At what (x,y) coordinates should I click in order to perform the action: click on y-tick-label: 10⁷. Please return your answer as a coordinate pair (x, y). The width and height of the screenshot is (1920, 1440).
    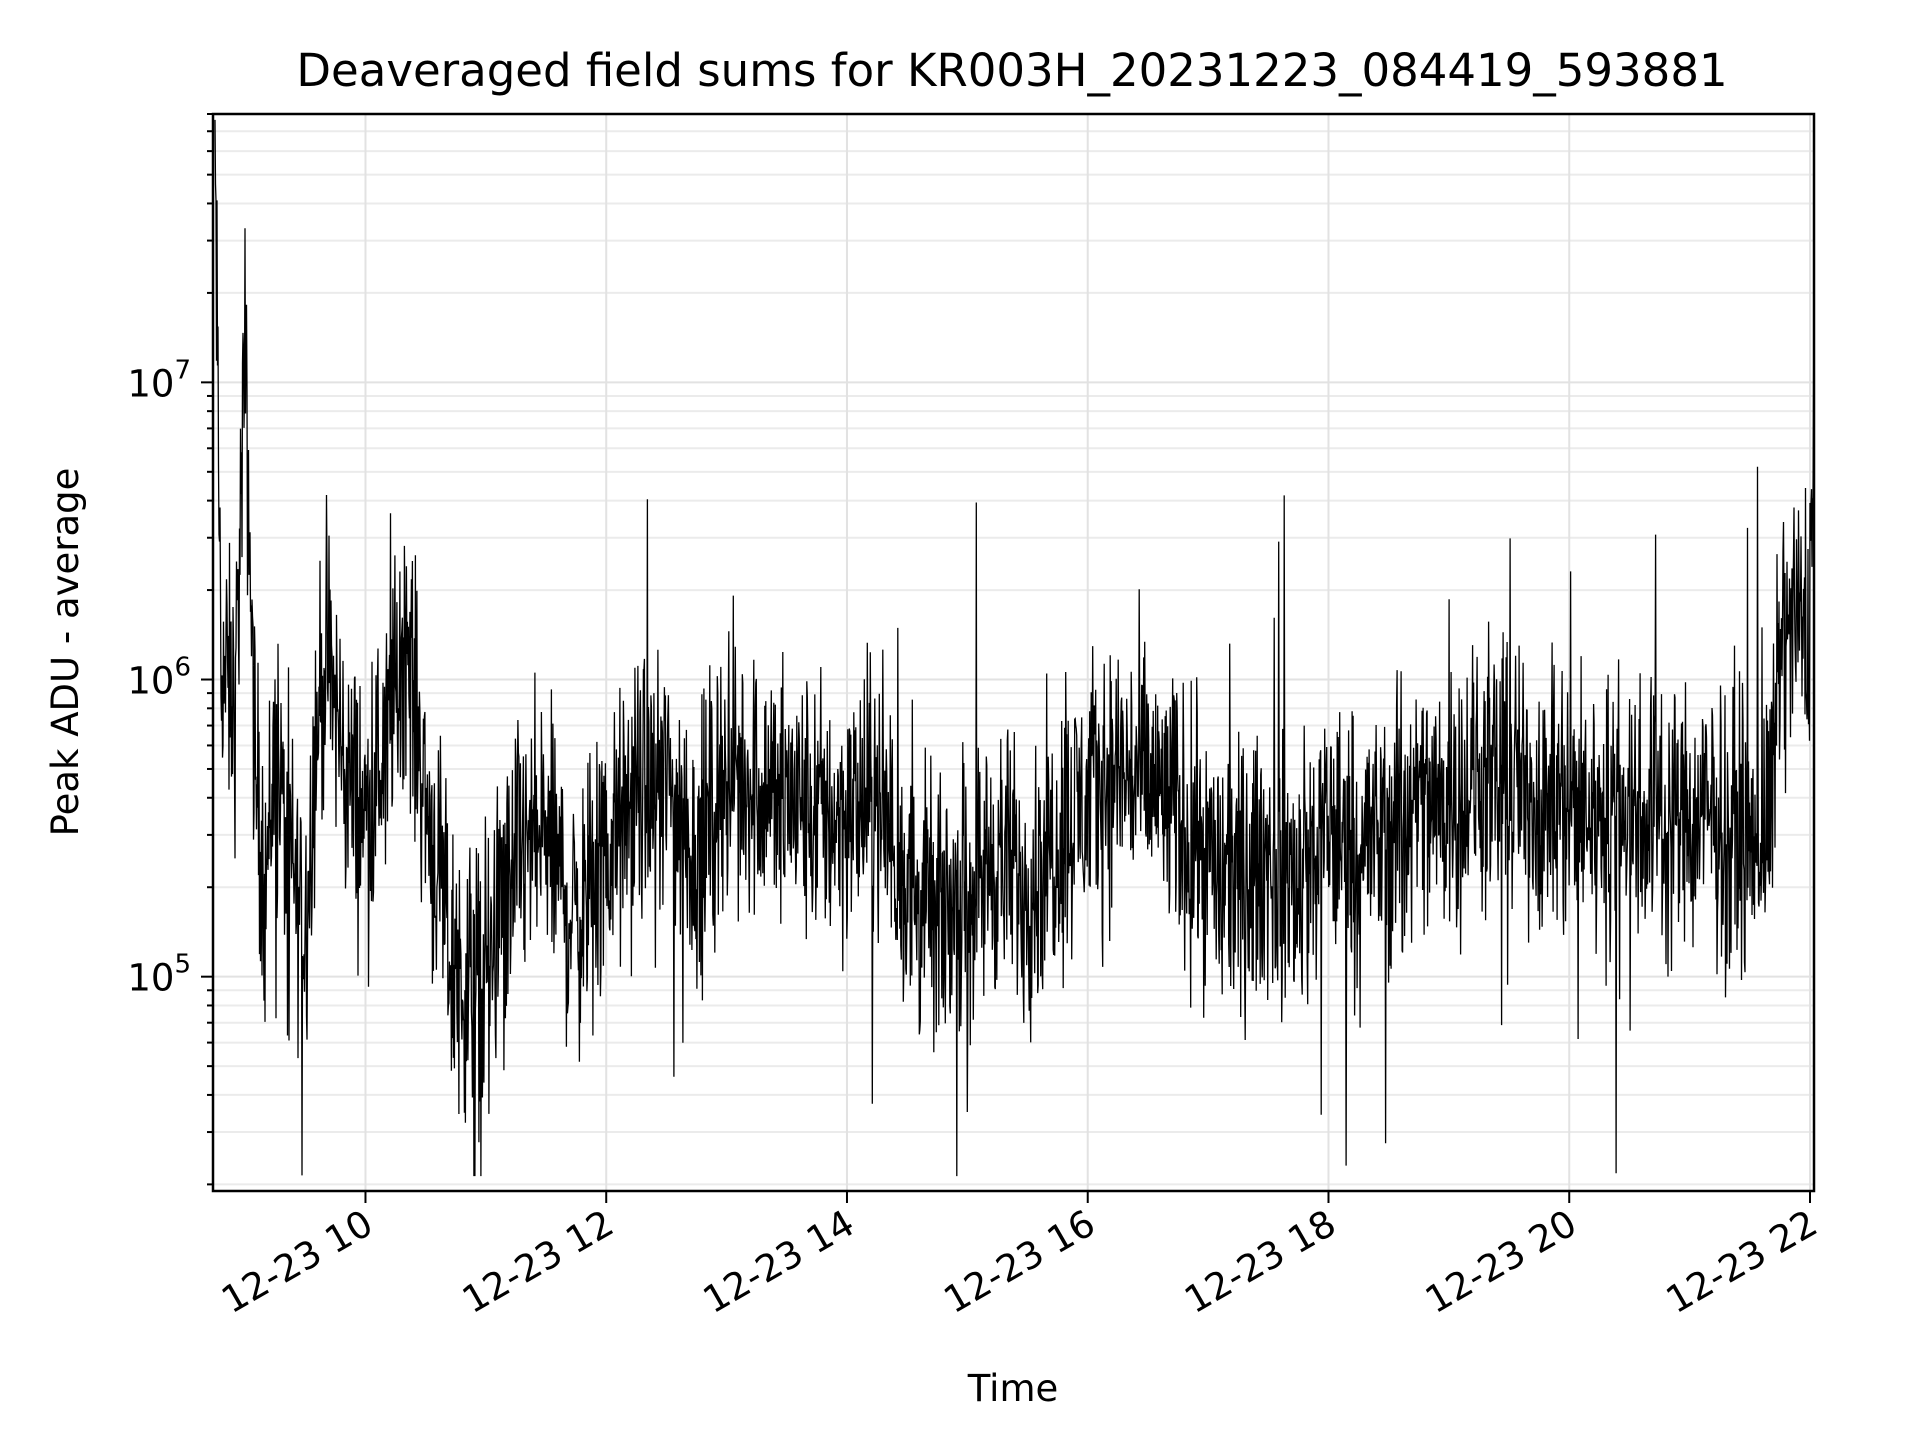
    Looking at the image, I should click on (159, 380).